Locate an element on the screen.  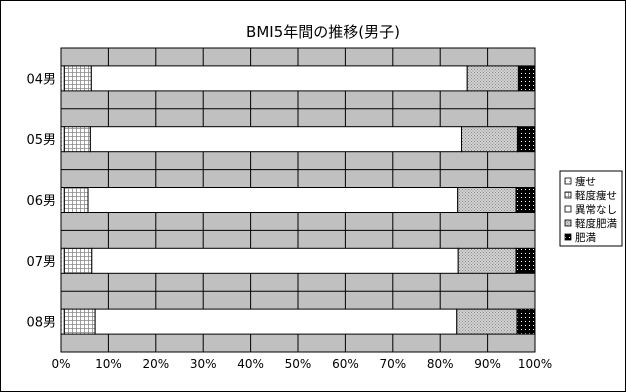
bar-segment-4-04男 is located at coordinates (492, 78).